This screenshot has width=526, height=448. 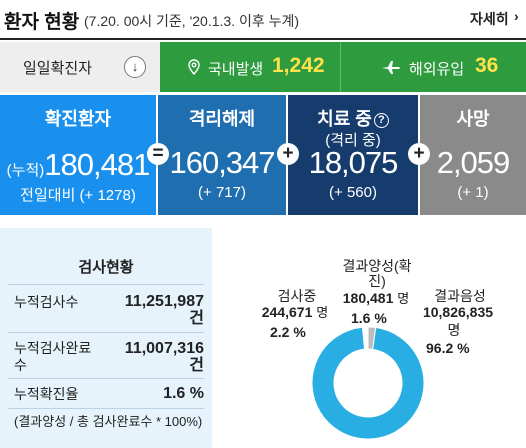 What do you see at coordinates (97, 164) in the screenshot?
I see `stat-confirmed-value: 180,481` at bounding box center [97, 164].